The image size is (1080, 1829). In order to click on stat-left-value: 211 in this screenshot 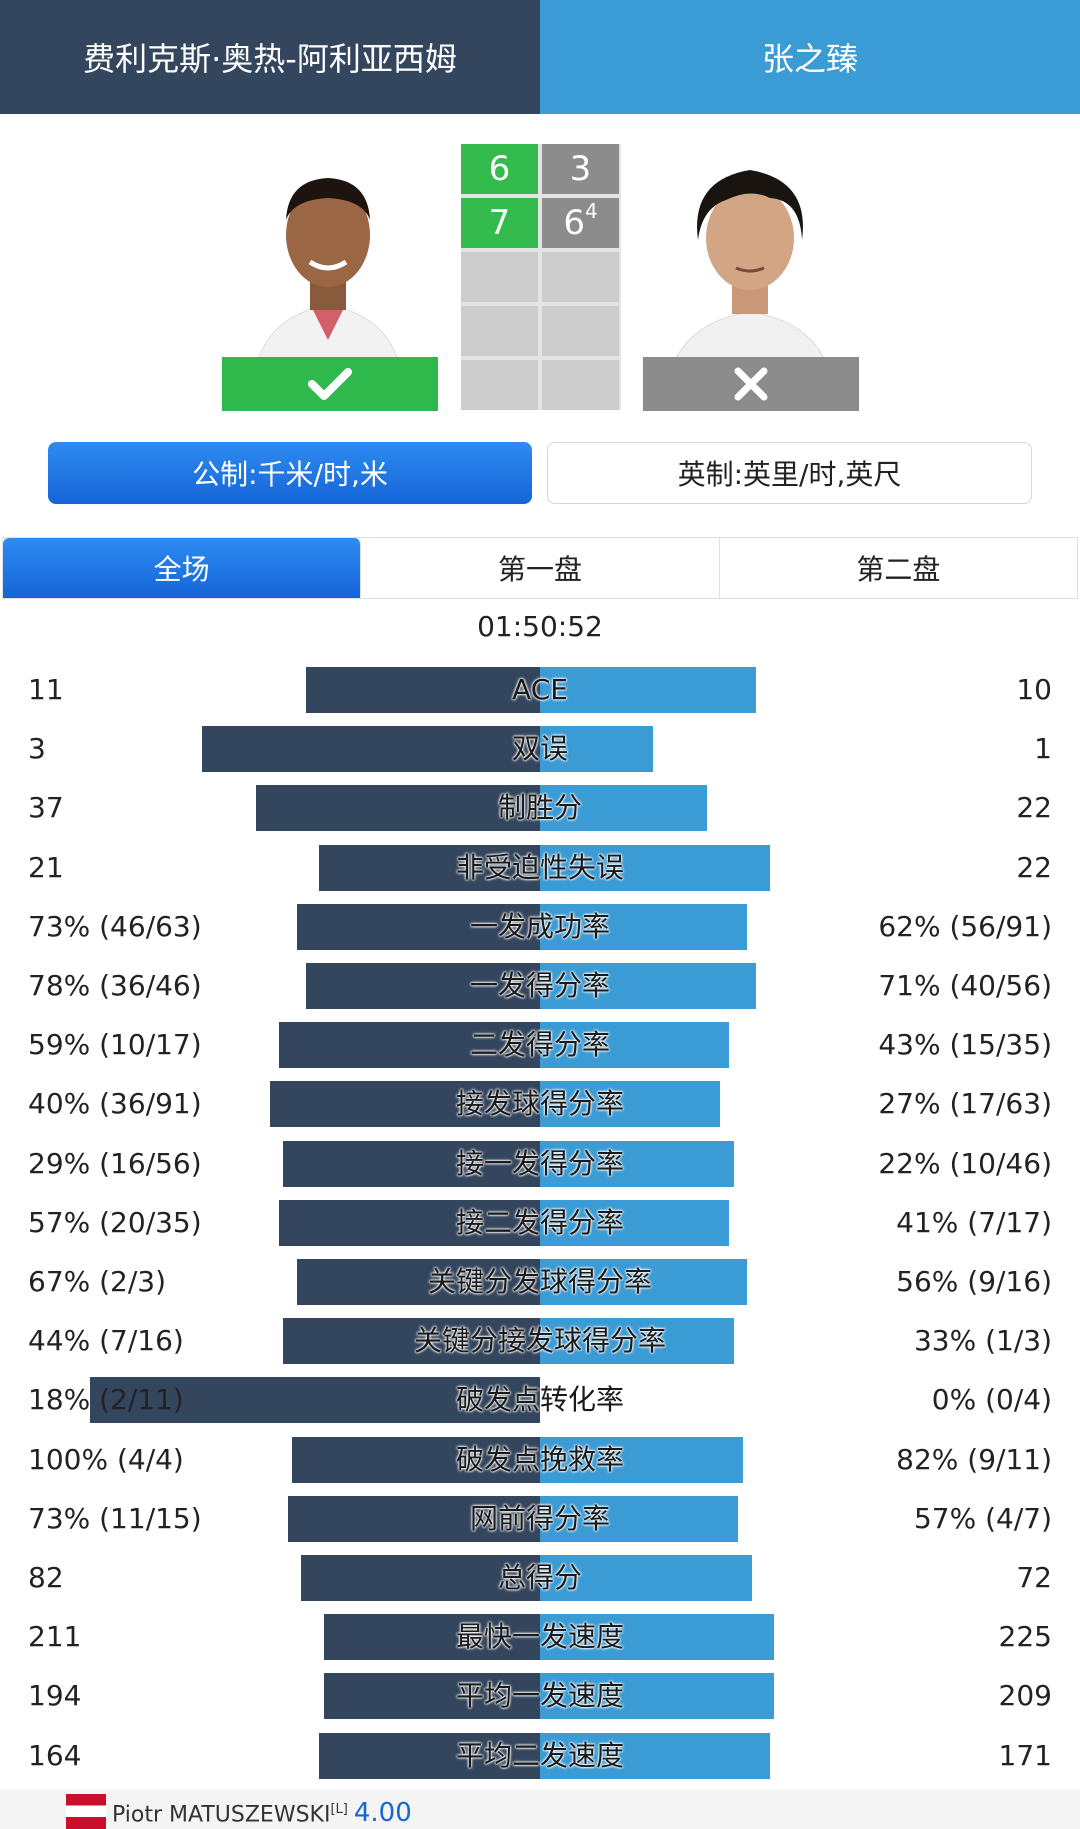, I will do `click(55, 1636)`.